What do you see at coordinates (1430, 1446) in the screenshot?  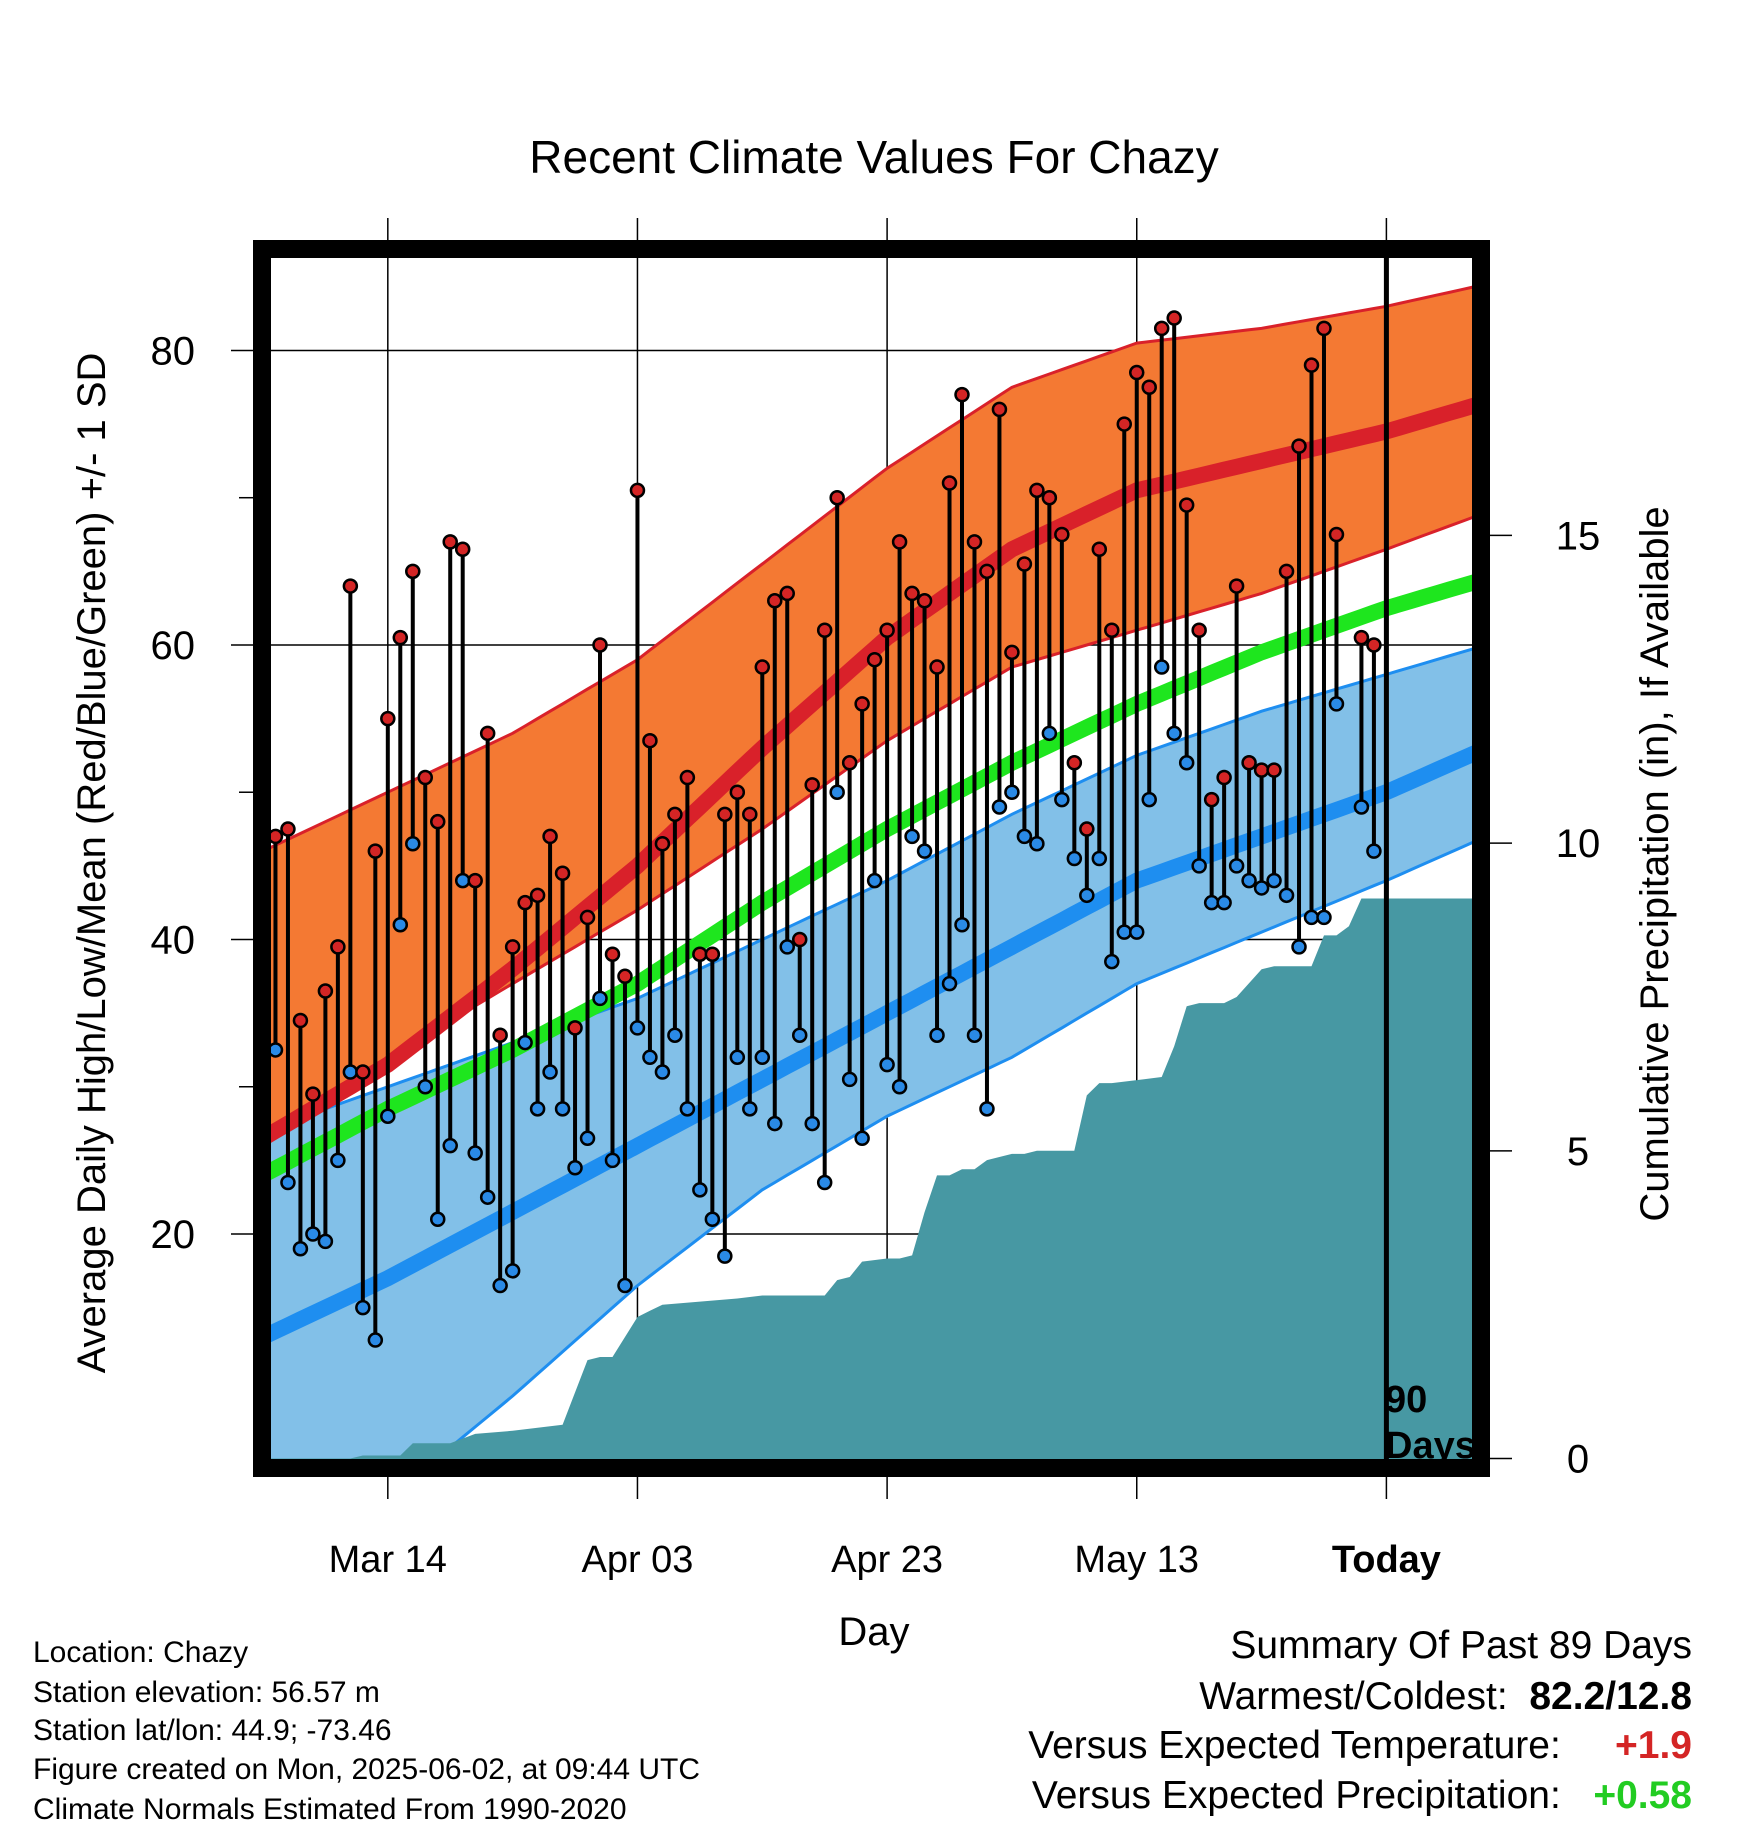 I see `today-label-line2: Days` at bounding box center [1430, 1446].